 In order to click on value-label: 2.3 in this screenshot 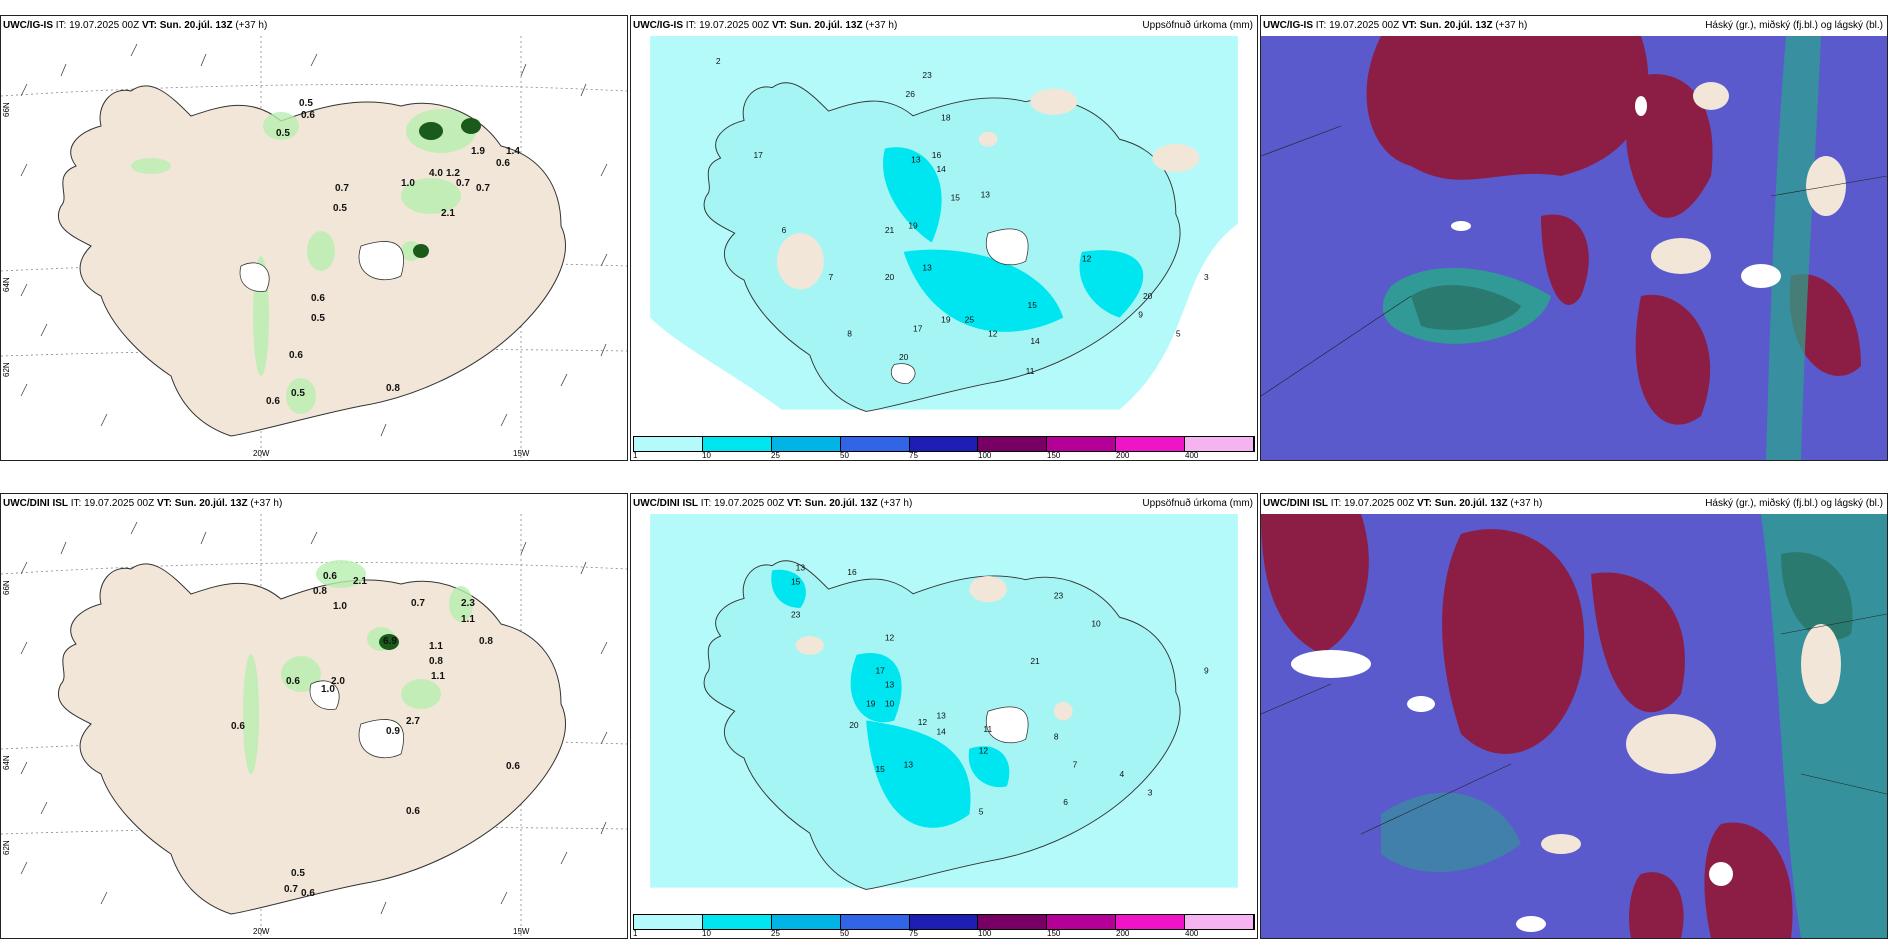, I will do `click(468, 603)`.